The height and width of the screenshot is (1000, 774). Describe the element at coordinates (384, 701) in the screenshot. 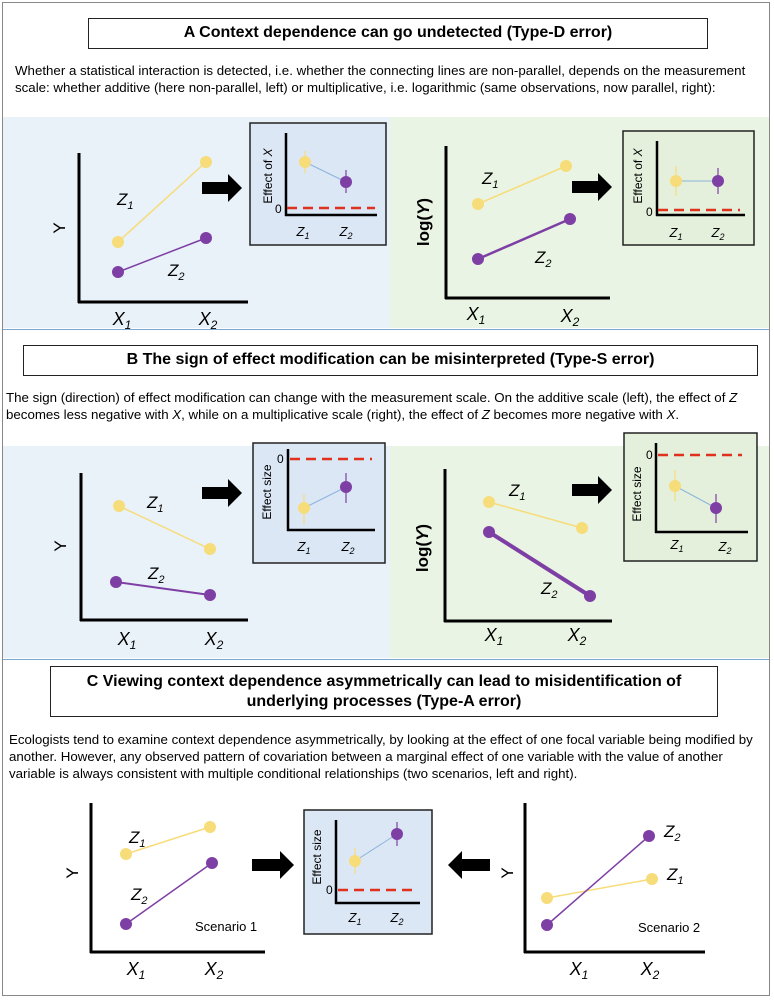

I see `section-c-title-line2: underlying processes (Type-A error)` at that location.